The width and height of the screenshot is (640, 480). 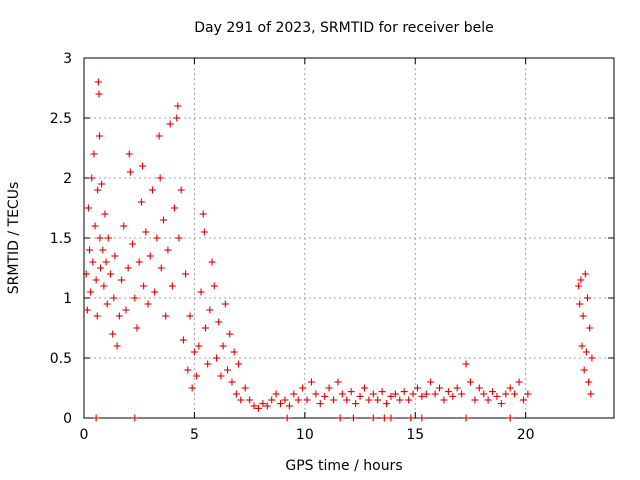 I want to click on x-axis-label: GPS time / hours, so click(x=343, y=466).